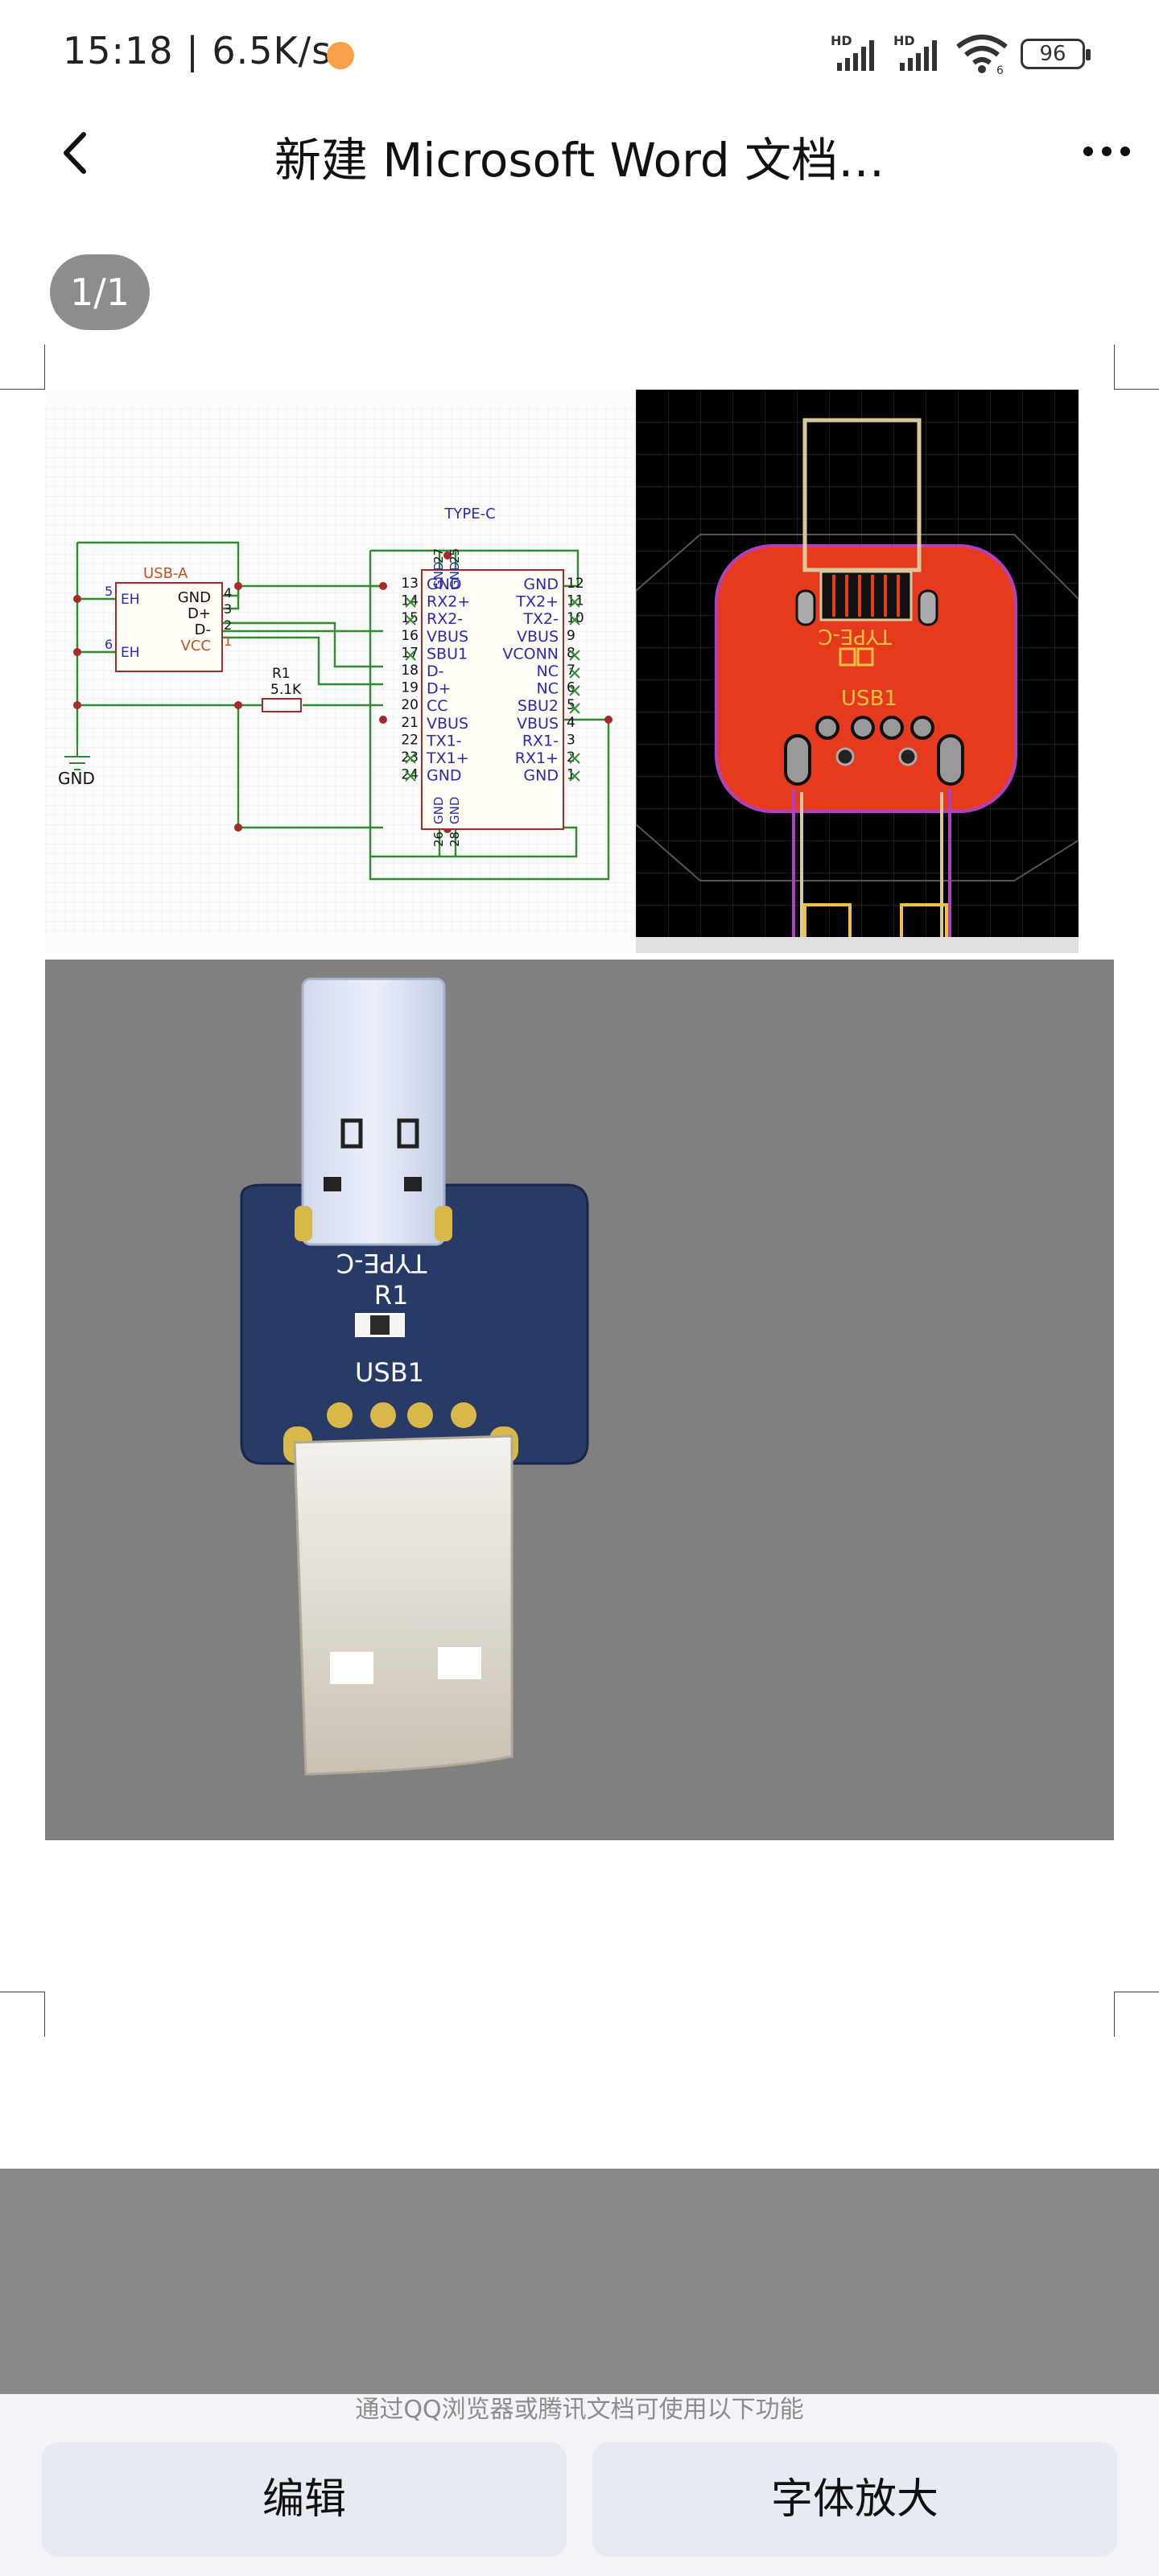 The width and height of the screenshot is (1159, 2576). What do you see at coordinates (440, 689) in the screenshot?
I see `type-c-left-pin-name-6: D+` at bounding box center [440, 689].